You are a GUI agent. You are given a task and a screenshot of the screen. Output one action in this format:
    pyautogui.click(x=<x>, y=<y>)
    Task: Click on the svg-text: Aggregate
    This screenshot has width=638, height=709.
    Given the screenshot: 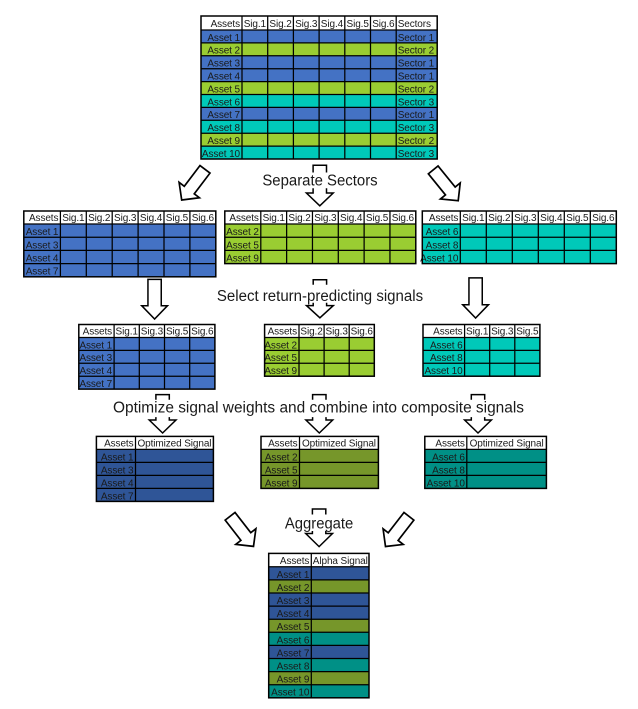 What is the action you would take?
    pyautogui.click(x=319, y=524)
    